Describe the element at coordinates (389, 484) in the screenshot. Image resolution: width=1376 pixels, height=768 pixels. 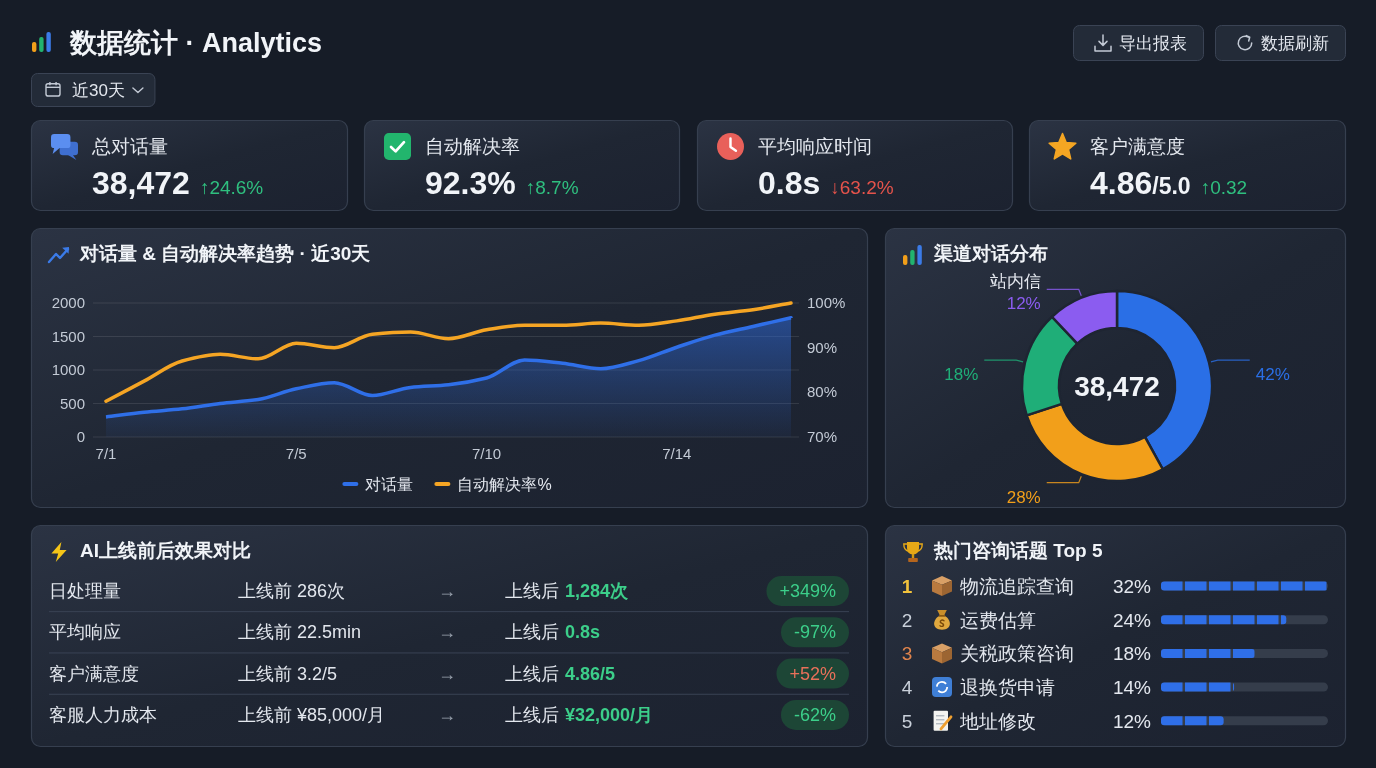
I see `legend-label: 对话量` at that location.